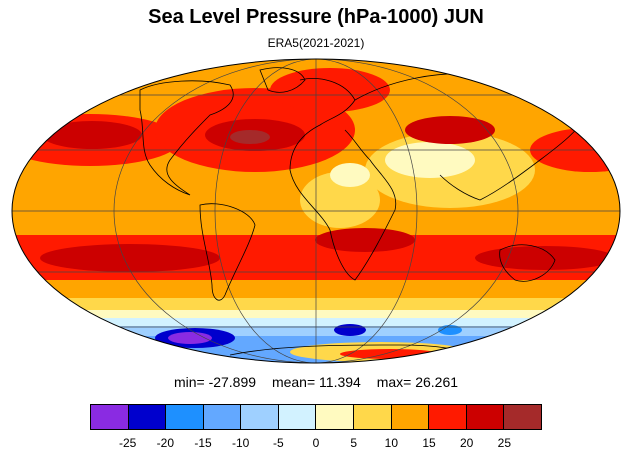  I want to click on amundsen-low-core, so click(190, 338).